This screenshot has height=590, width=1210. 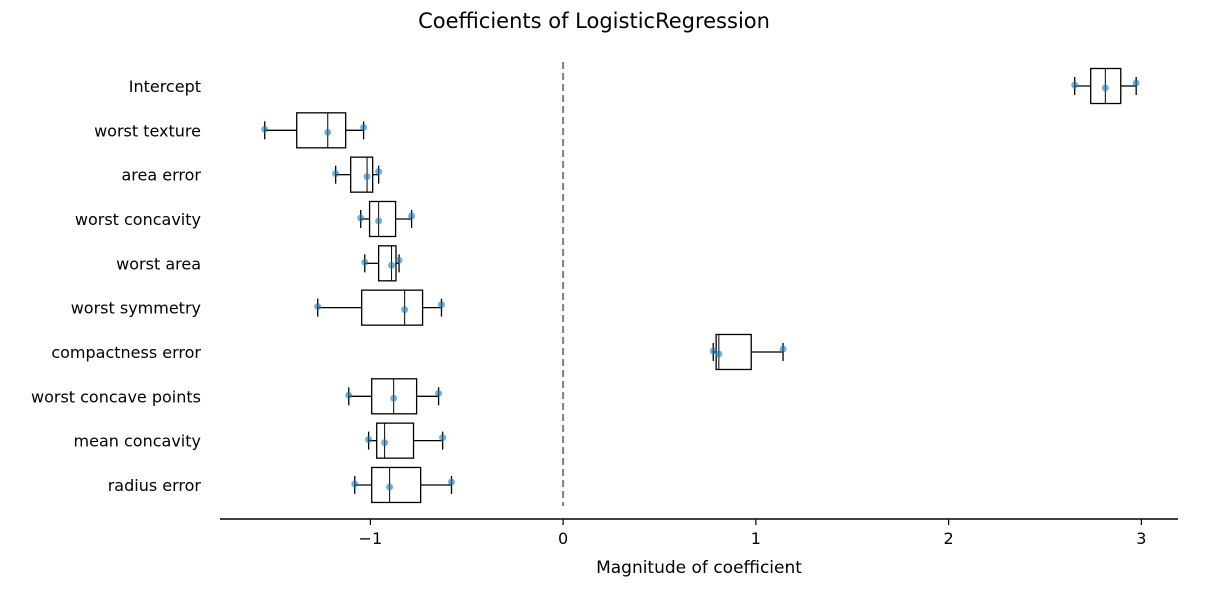 I want to click on category-label: area error, so click(x=162, y=175).